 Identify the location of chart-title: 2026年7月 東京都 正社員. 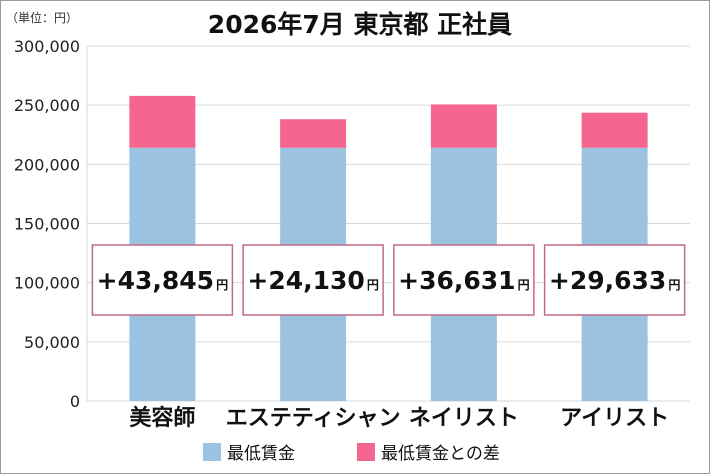
(360, 24).